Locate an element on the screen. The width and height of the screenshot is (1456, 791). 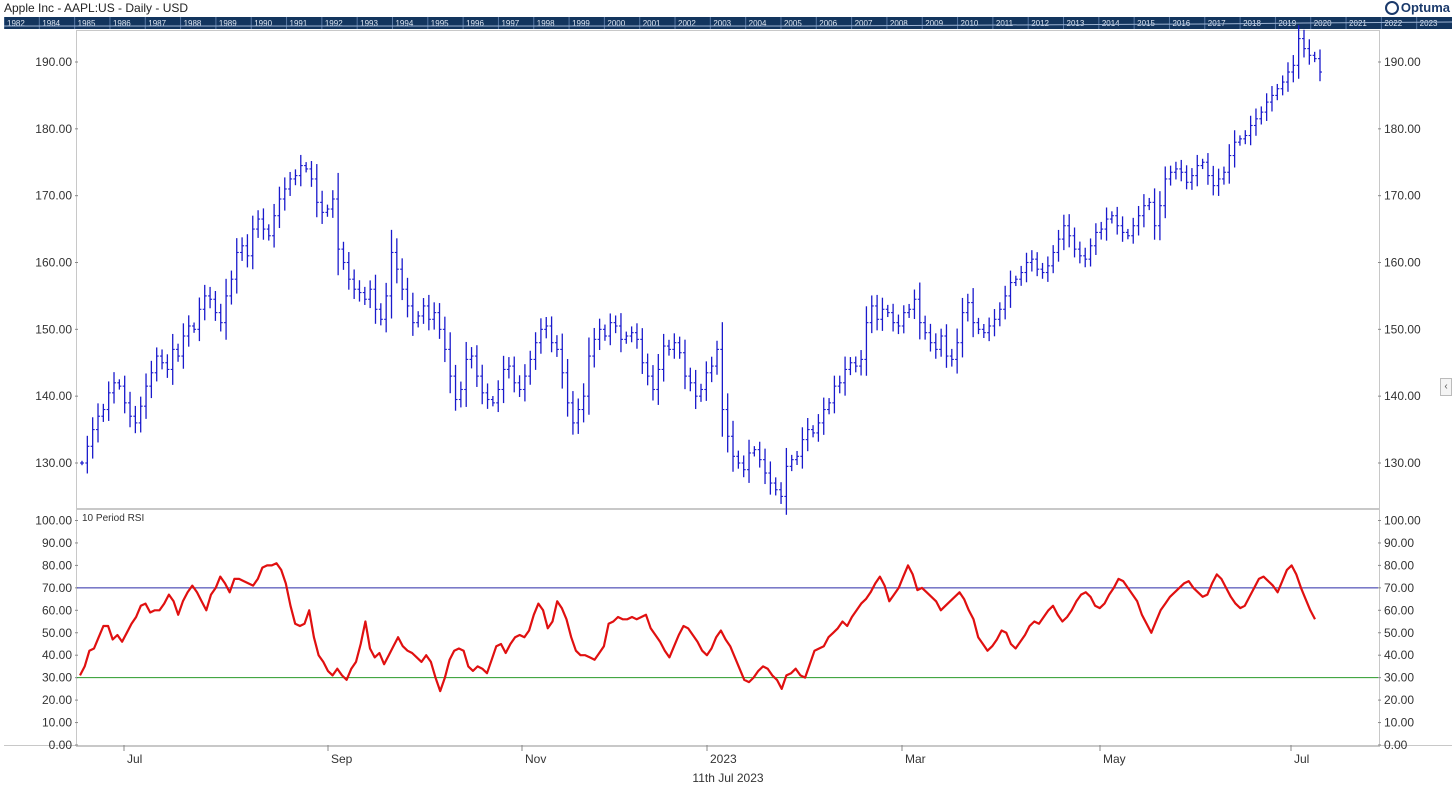
overview-year-label: 2012 is located at coordinates (1040, 23).